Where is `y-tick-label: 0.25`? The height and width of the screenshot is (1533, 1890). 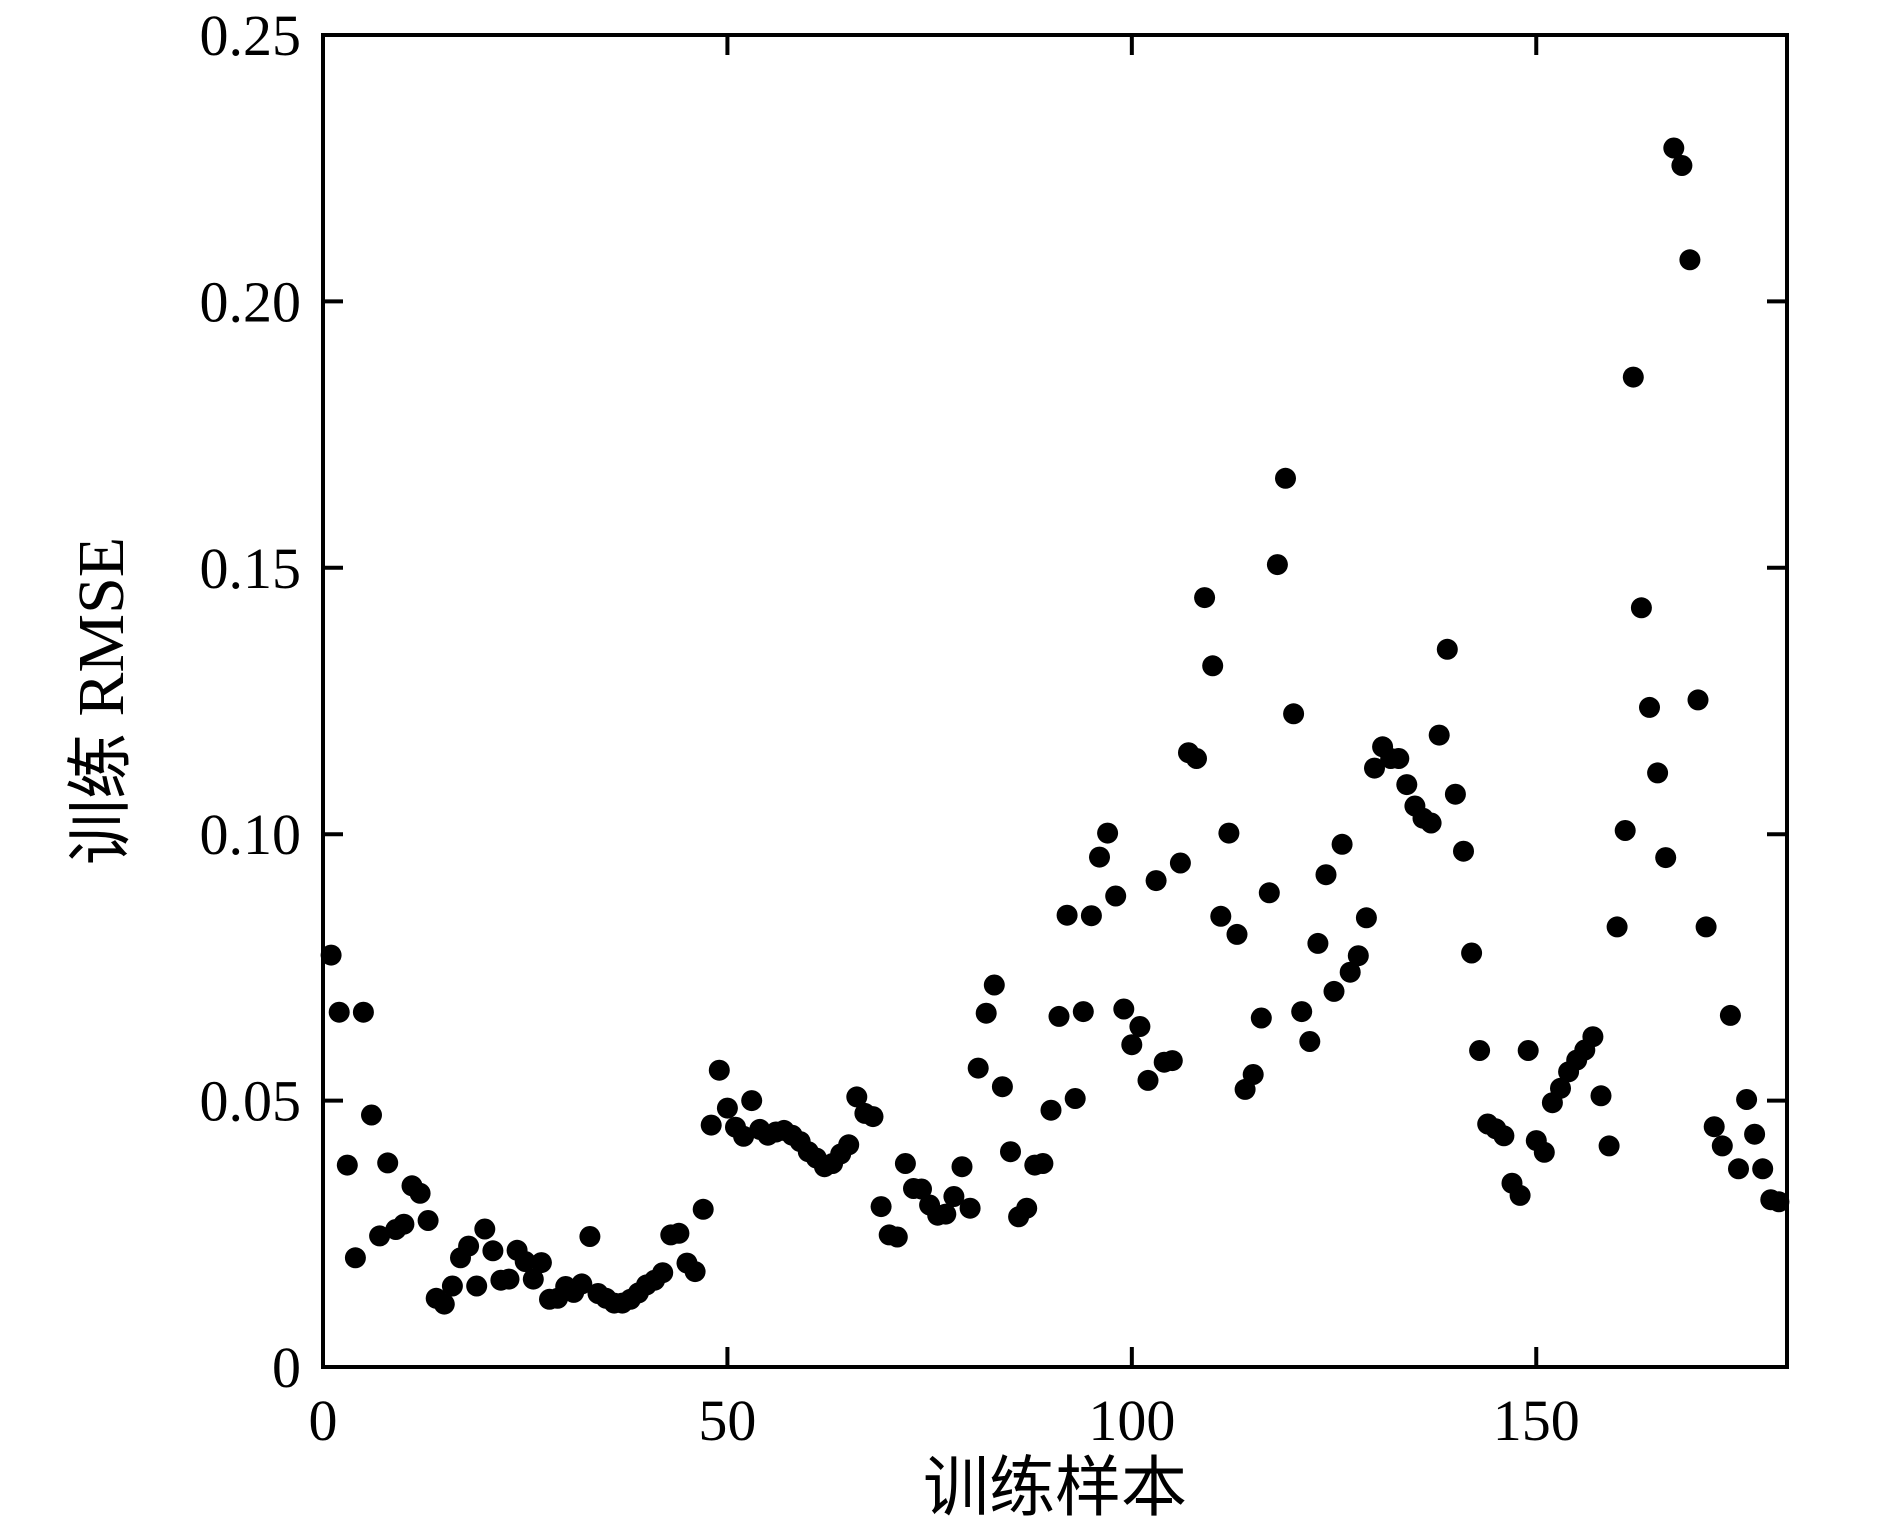
y-tick-label: 0.25 is located at coordinates (251, 35).